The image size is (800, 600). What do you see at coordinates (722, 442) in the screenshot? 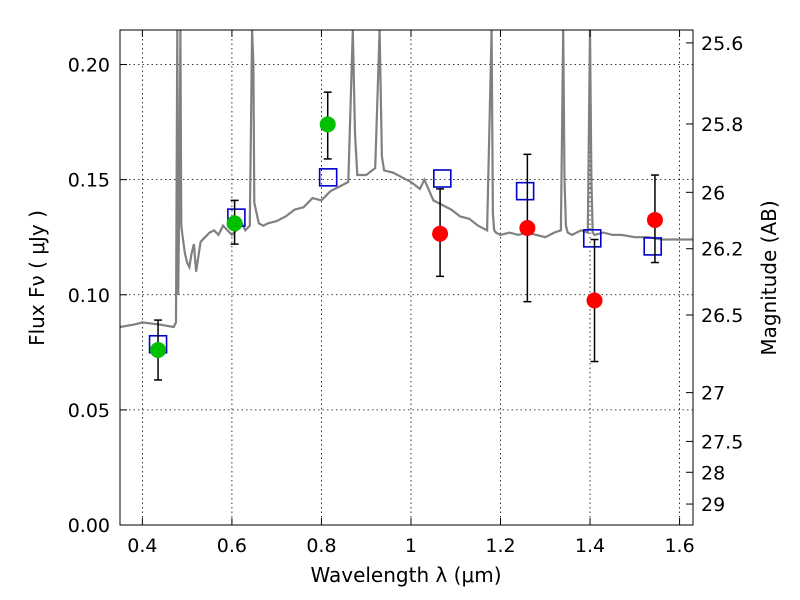
I see `right-tick-label: 27.5` at bounding box center [722, 442].